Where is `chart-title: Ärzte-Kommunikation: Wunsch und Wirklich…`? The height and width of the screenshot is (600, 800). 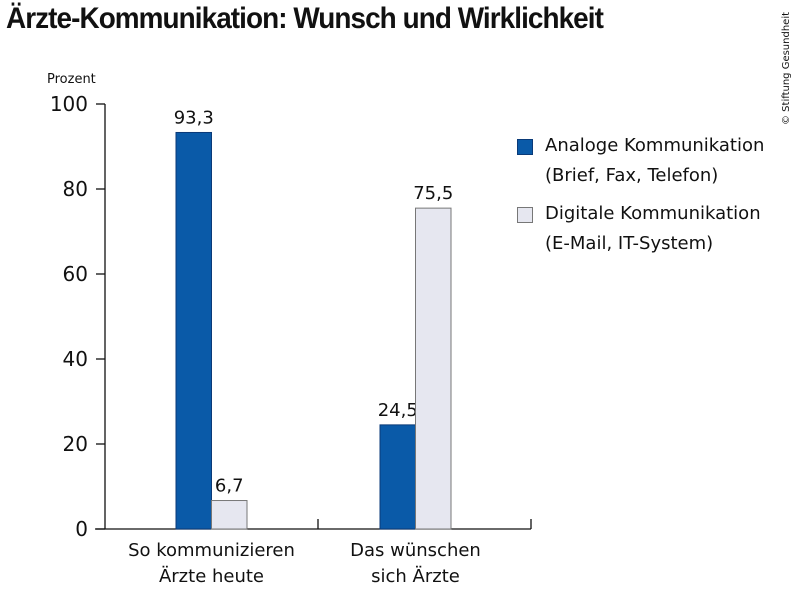
chart-title: Ärzte-Kommunikation: Wunsch und Wirklich… is located at coordinates (305, 18).